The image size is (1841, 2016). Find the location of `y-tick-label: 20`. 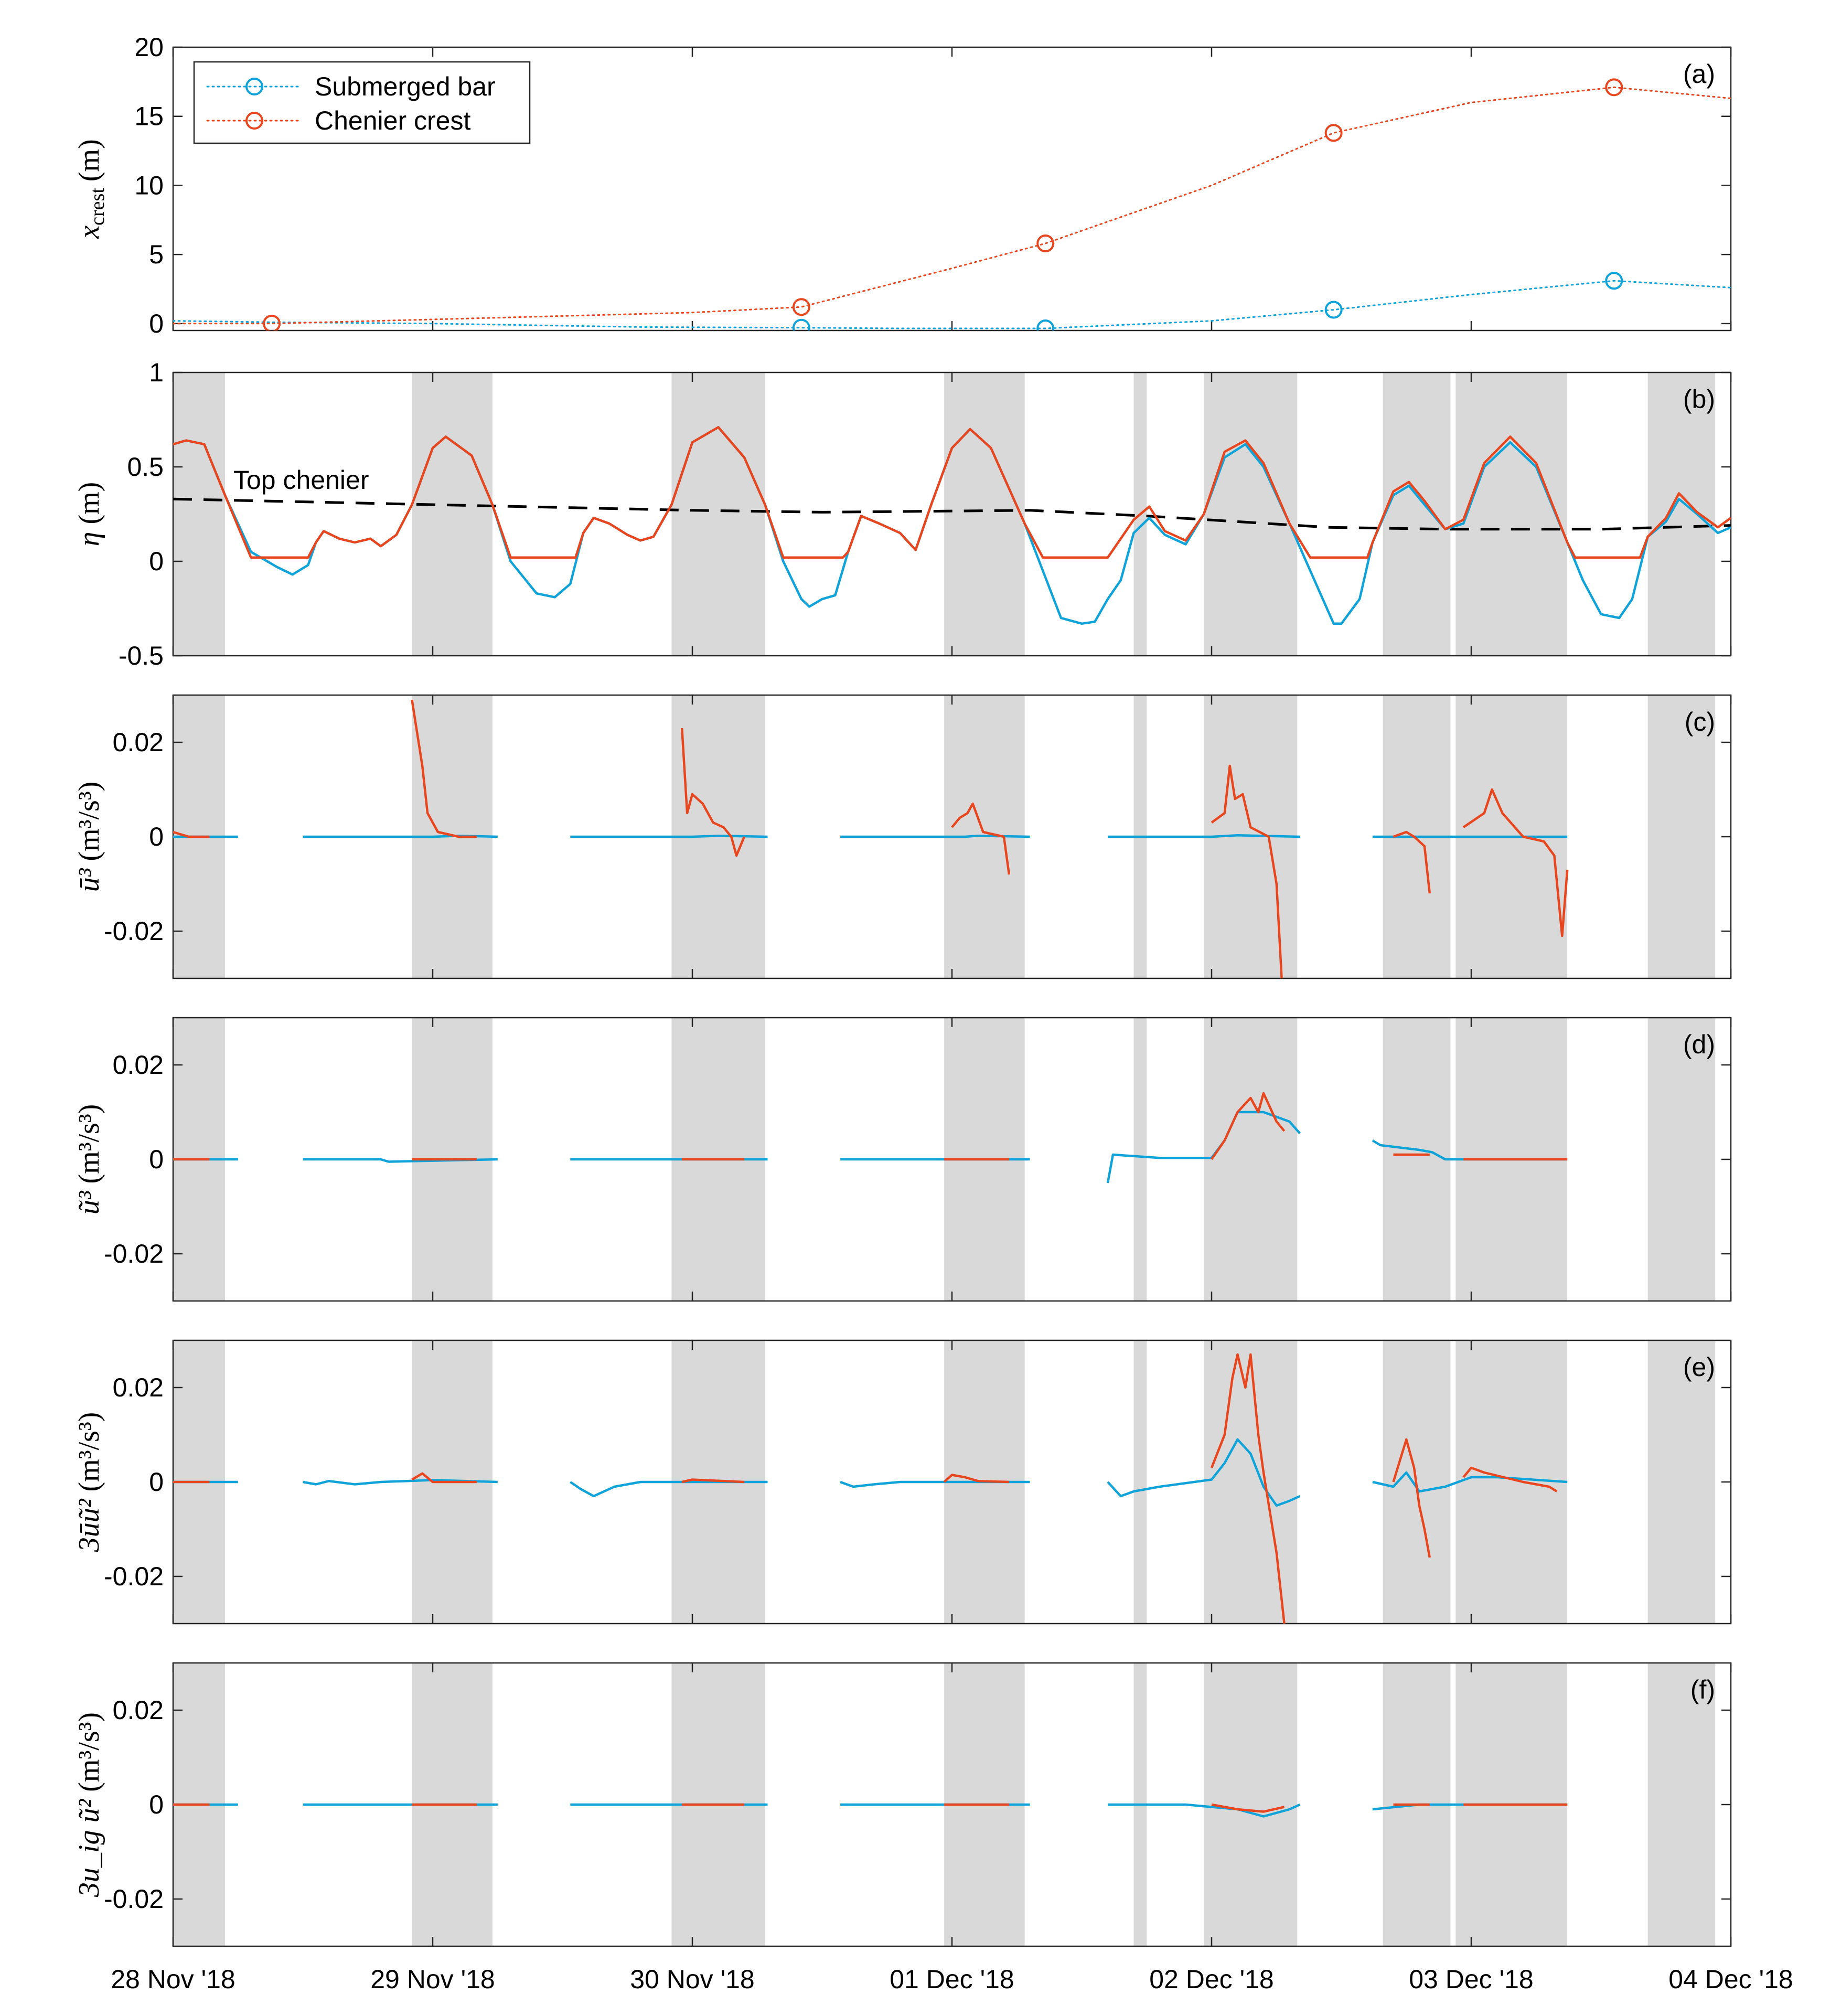

y-tick-label: 20 is located at coordinates (149, 47).